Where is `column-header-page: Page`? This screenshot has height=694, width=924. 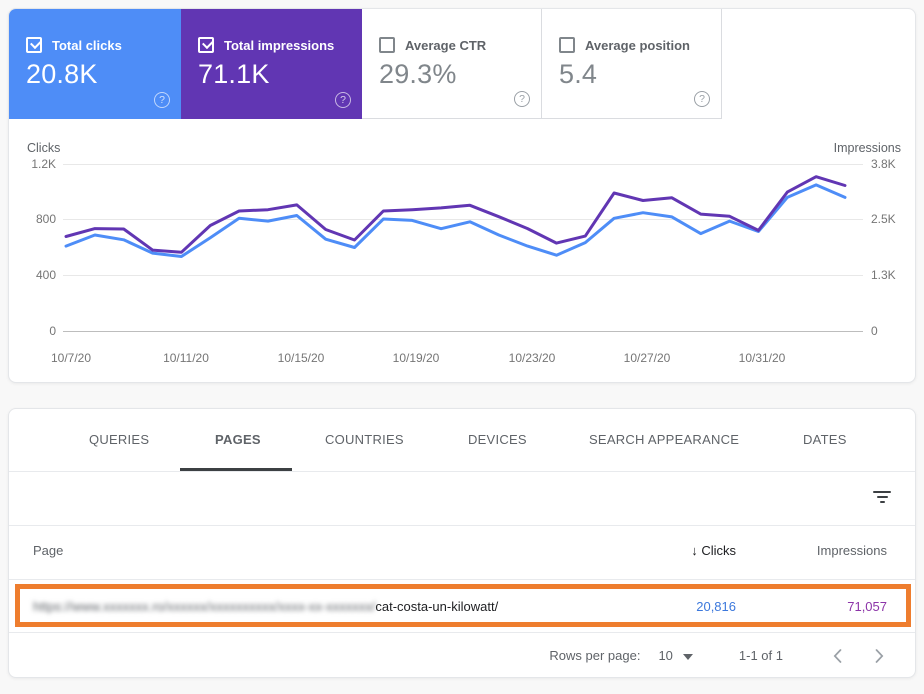
column-header-page: Page is located at coordinates (48, 550).